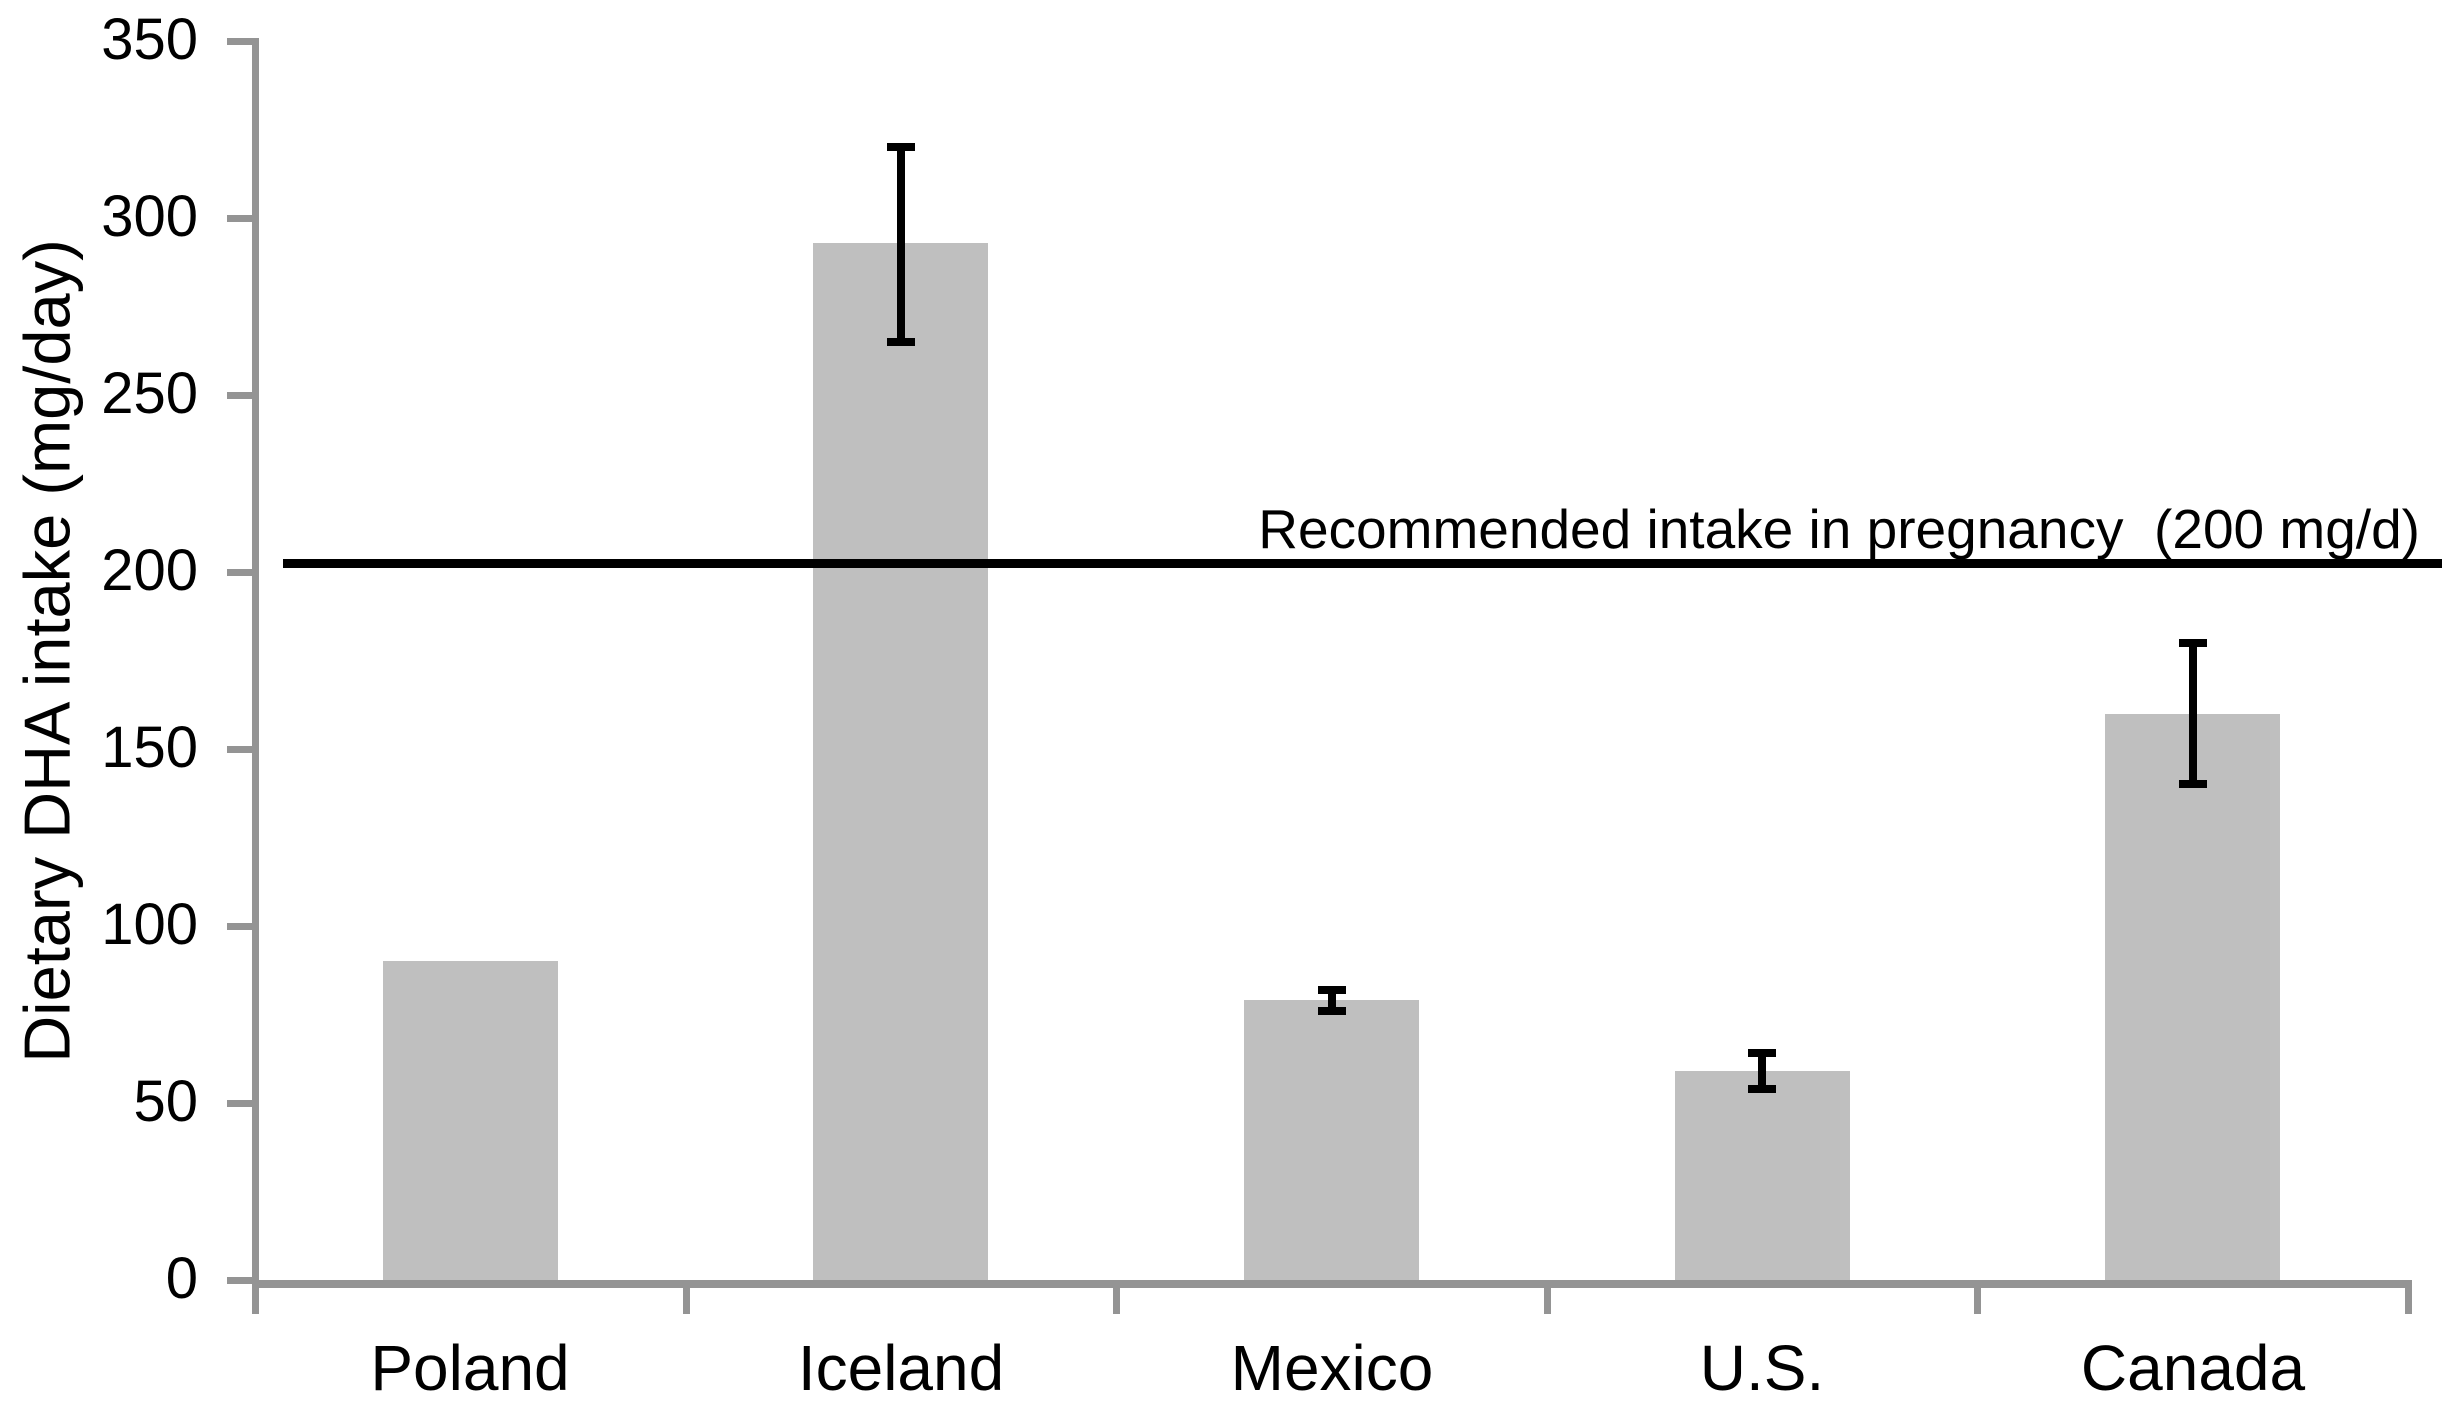 The height and width of the screenshot is (1411, 2455). Describe the element at coordinates (1762, 1175) in the screenshot. I see `bar-us` at that location.